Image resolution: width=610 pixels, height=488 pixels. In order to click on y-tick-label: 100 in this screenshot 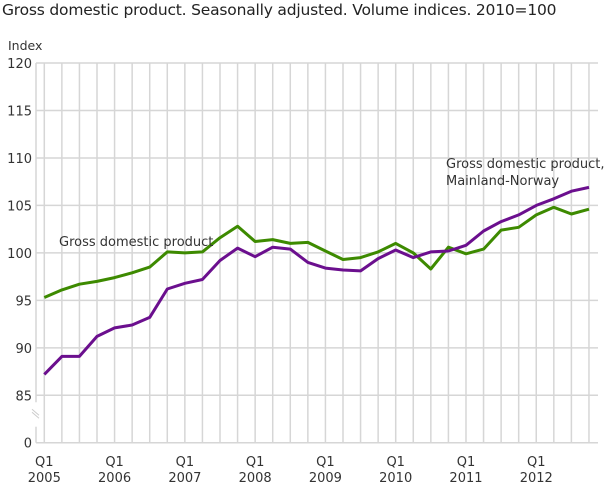, I will do `click(19, 254)`.